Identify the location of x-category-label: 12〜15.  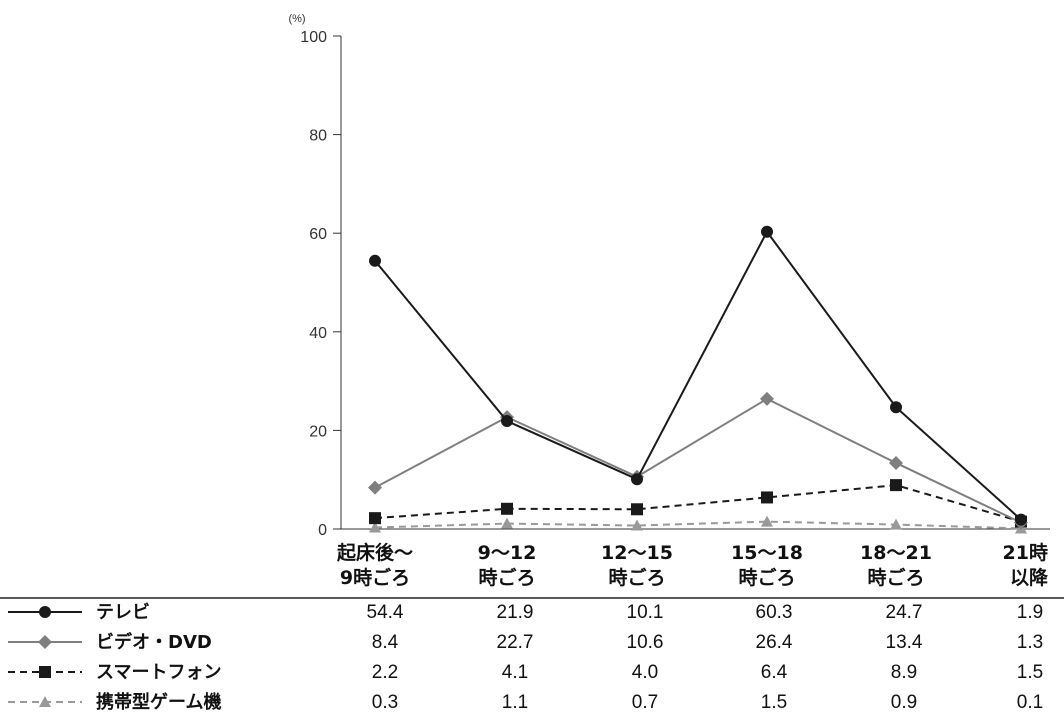
(637, 553).